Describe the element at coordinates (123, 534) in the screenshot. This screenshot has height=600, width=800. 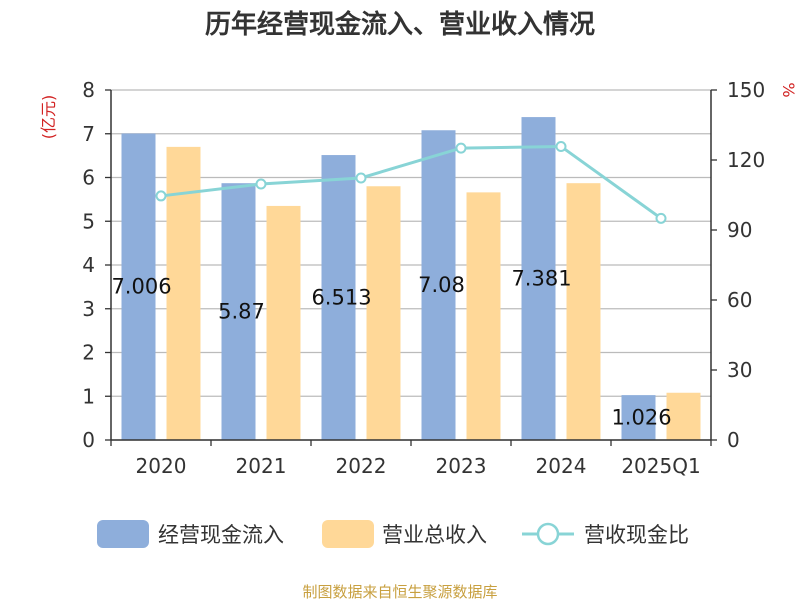
I see `legend-swatch-cash-inflow` at that location.